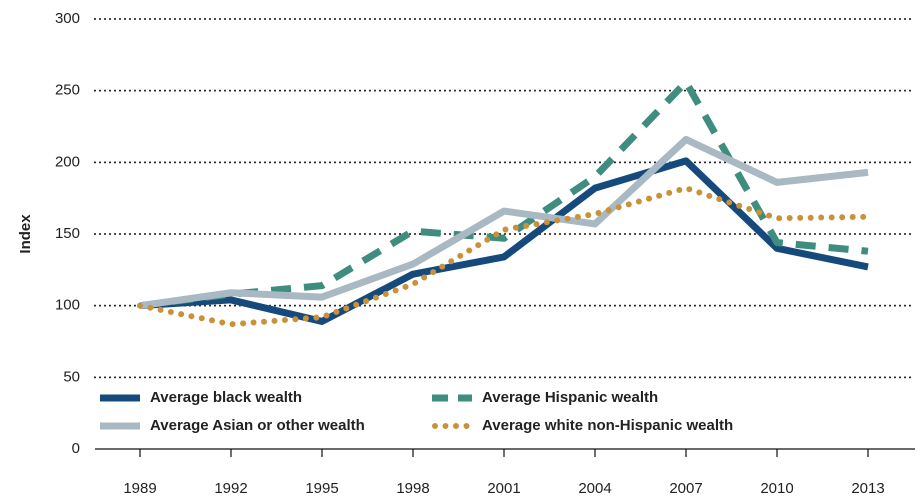 The image size is (921, 496). I want to click on legend-label: Average white non-Hispanic wealth, so click(607, 425).